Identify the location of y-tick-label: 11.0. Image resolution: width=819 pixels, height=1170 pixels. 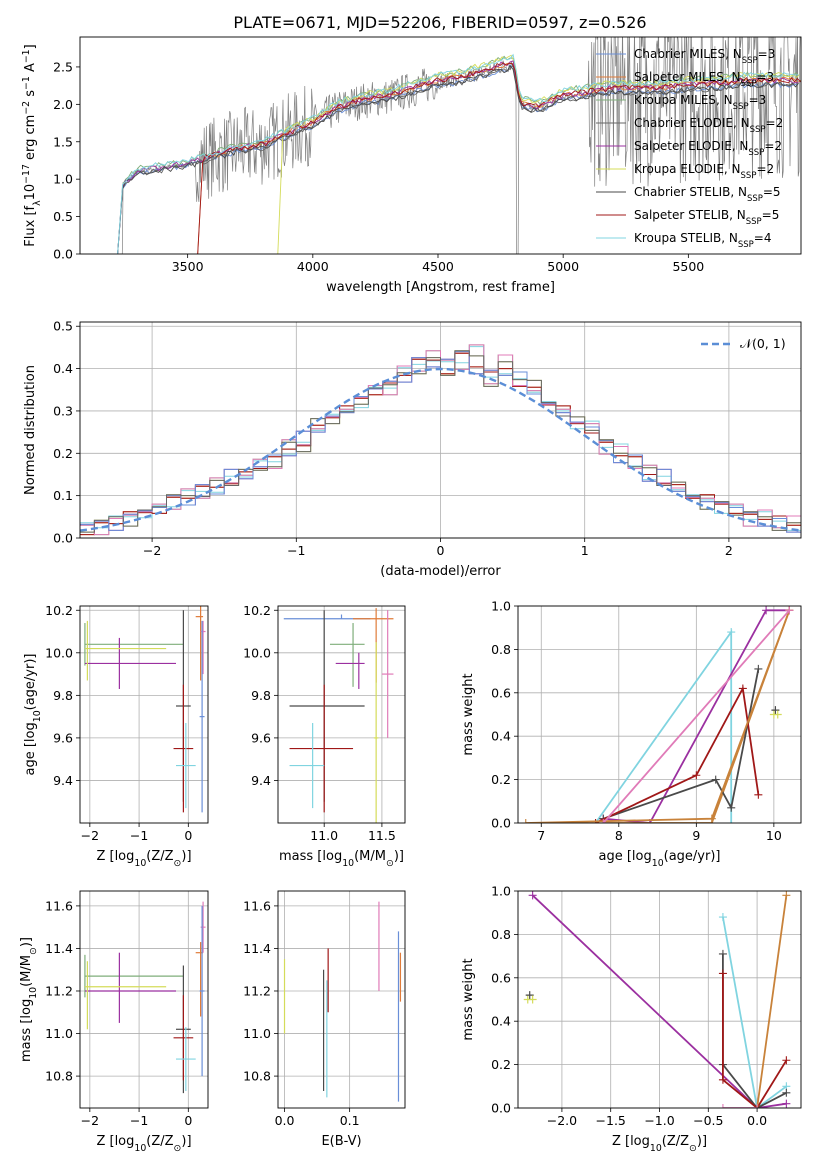
(257, 1033).